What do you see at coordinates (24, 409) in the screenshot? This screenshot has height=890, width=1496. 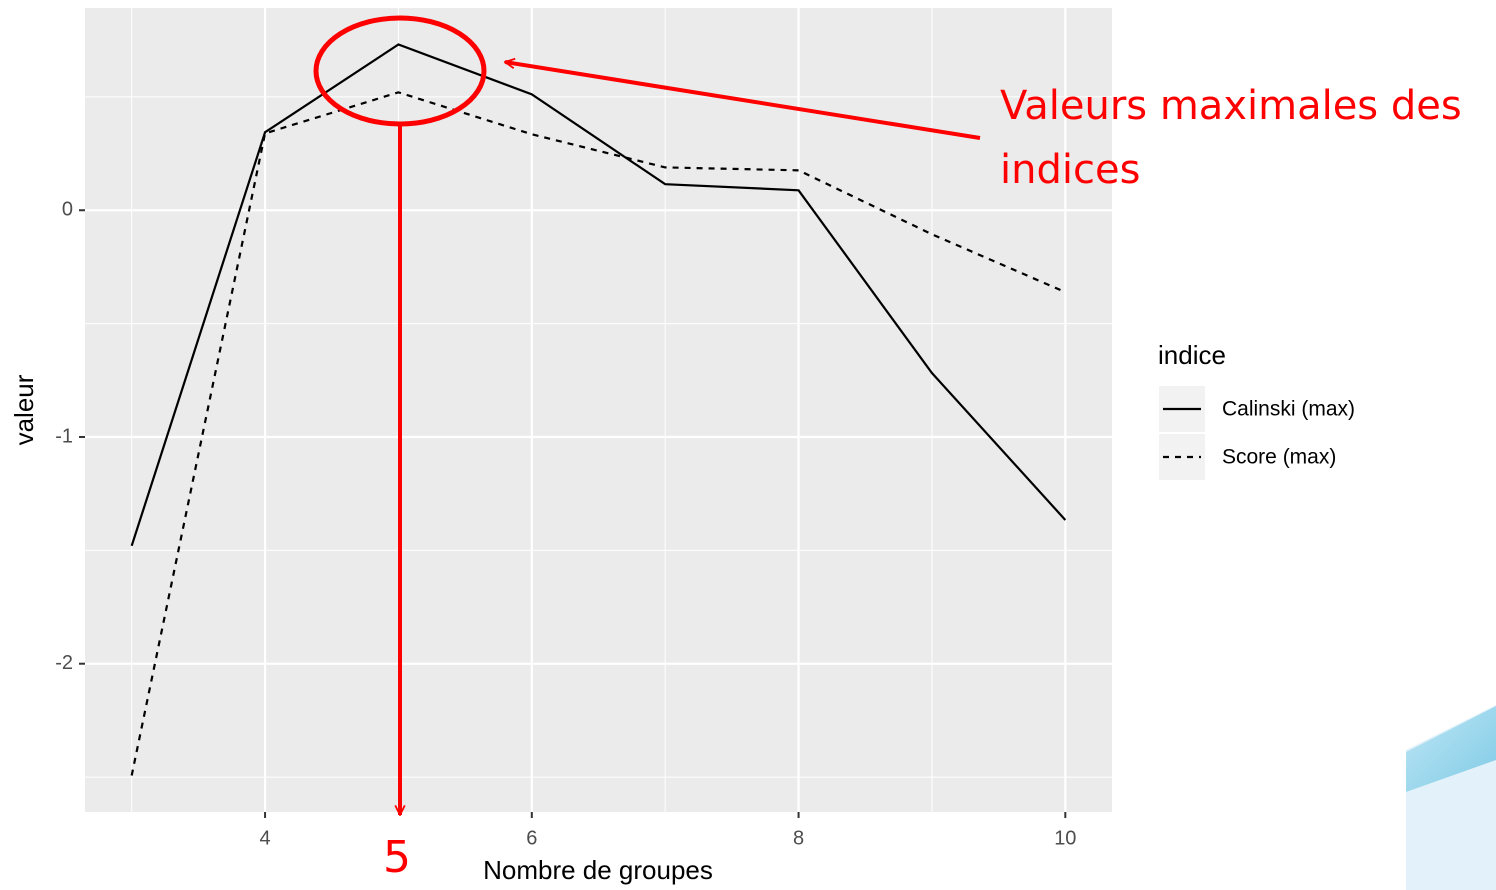 I see `y-axis-title: valeur` at bounding box center [24, 409].